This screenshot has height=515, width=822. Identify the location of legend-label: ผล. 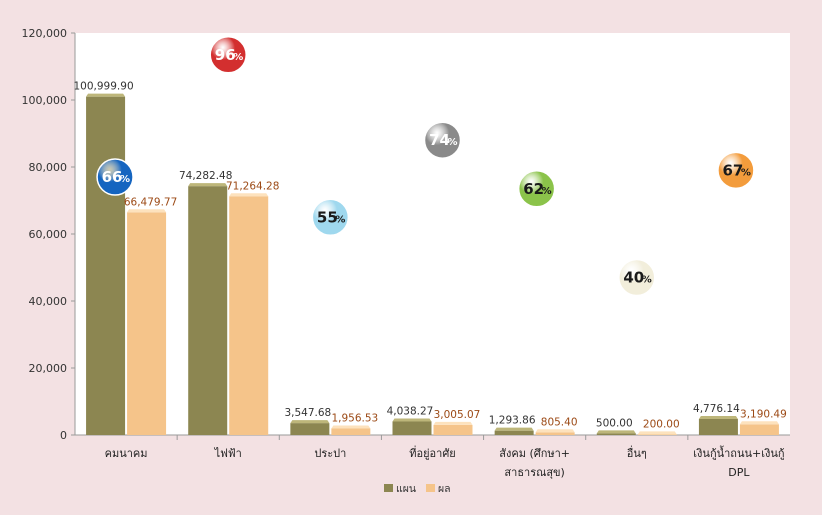
(444, 489).